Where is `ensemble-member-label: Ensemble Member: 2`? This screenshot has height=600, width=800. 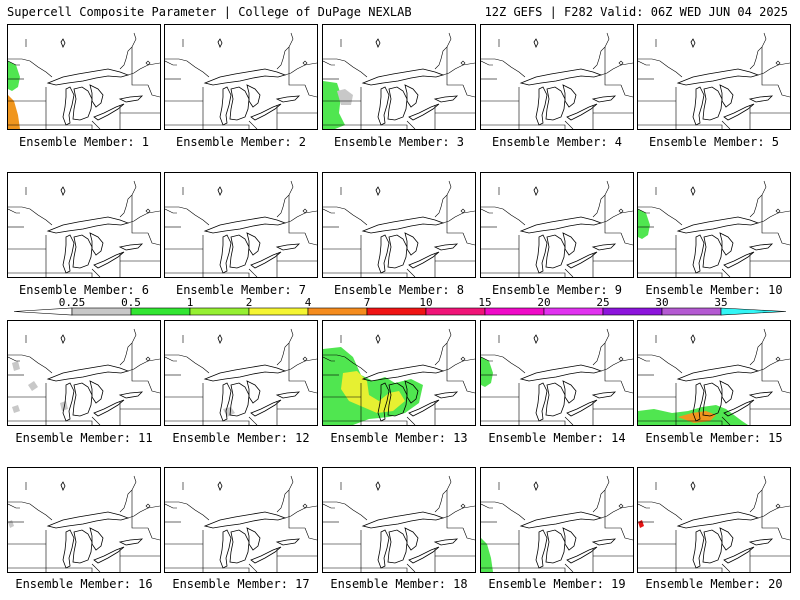 ensemble-member-label: Ensemble Member: 2 is located at coordinates (241, 142).